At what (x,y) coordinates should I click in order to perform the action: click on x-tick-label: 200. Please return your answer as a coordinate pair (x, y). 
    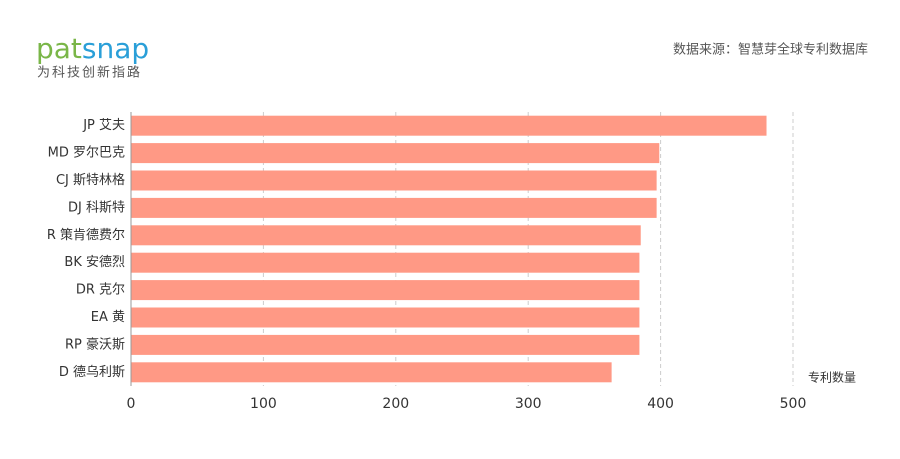
    Looking at the image, I should click on (395, 404).